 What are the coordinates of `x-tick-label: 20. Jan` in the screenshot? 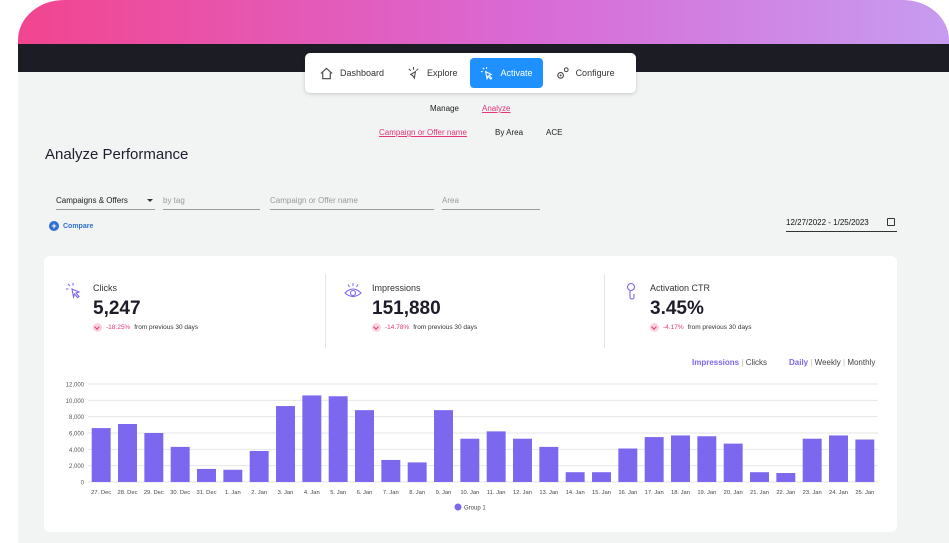 It's located at (733, 493).